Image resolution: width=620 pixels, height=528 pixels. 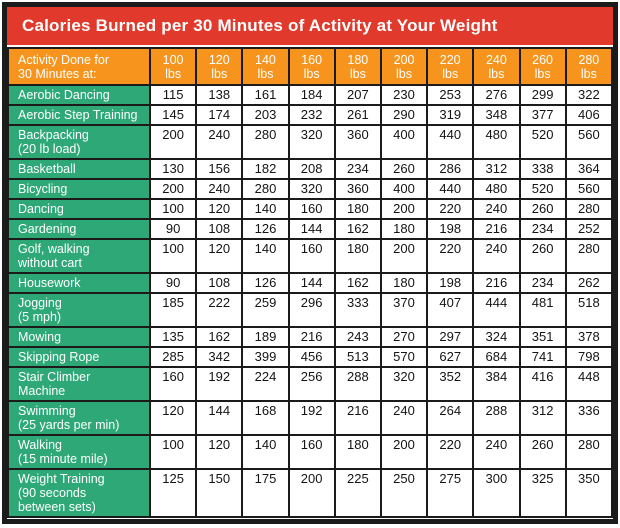 What do you see at coordinates (450, 169) in the screenshot?
I see `value-cell: 286` at bounding box center [450, 169].